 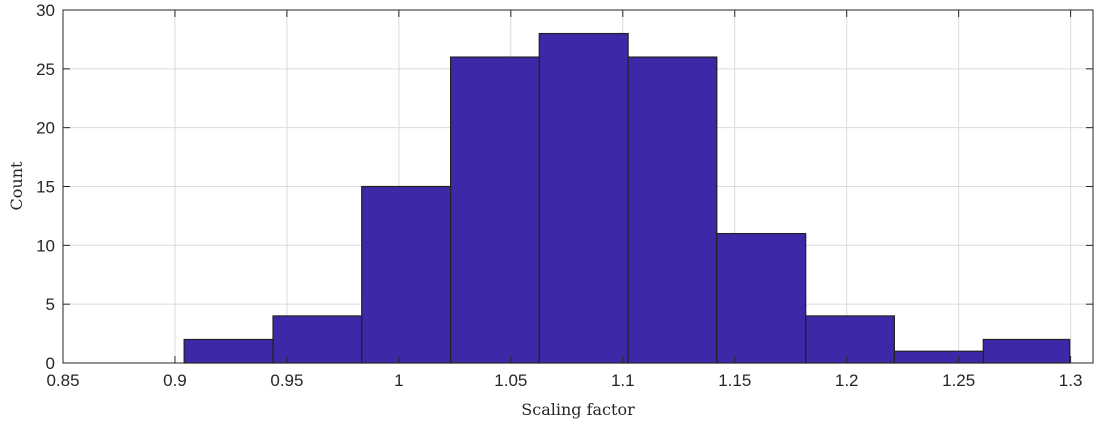 What do you see at coordinates (623, 380) in the screenshot?
I see `x-tick-label: 1.1` at bounding box center [623, 380].